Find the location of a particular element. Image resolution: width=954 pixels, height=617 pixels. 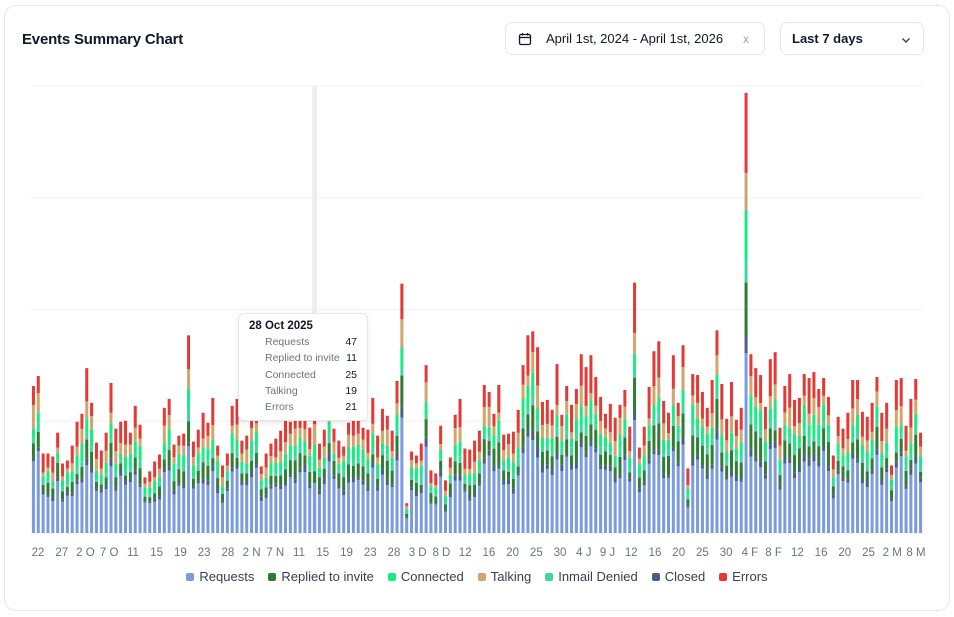

x-tick-label: 7 O is located at coordinates (109, 553).